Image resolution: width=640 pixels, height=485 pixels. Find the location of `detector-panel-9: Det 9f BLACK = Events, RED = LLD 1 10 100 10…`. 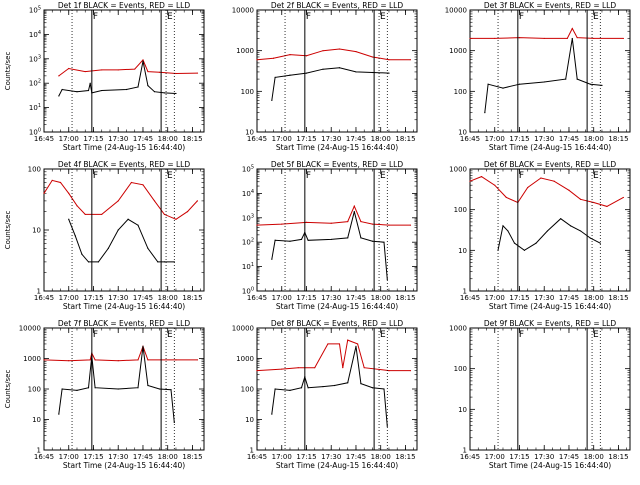

detector-panel-9: Det 9f BLACK = Events, RED = LLD 1 10 100 10… is located at coordinates (540, 394).